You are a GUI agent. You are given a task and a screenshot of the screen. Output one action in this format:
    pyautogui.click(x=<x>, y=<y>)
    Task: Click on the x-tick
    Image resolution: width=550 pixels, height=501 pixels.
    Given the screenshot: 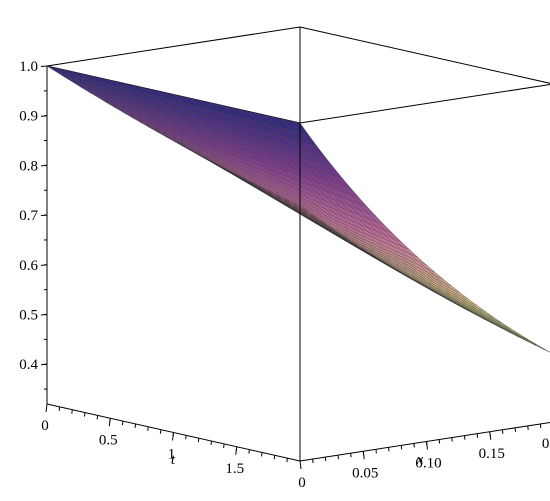 What is the action you would take?
    pyautogui.click(x=300, y=465)
    